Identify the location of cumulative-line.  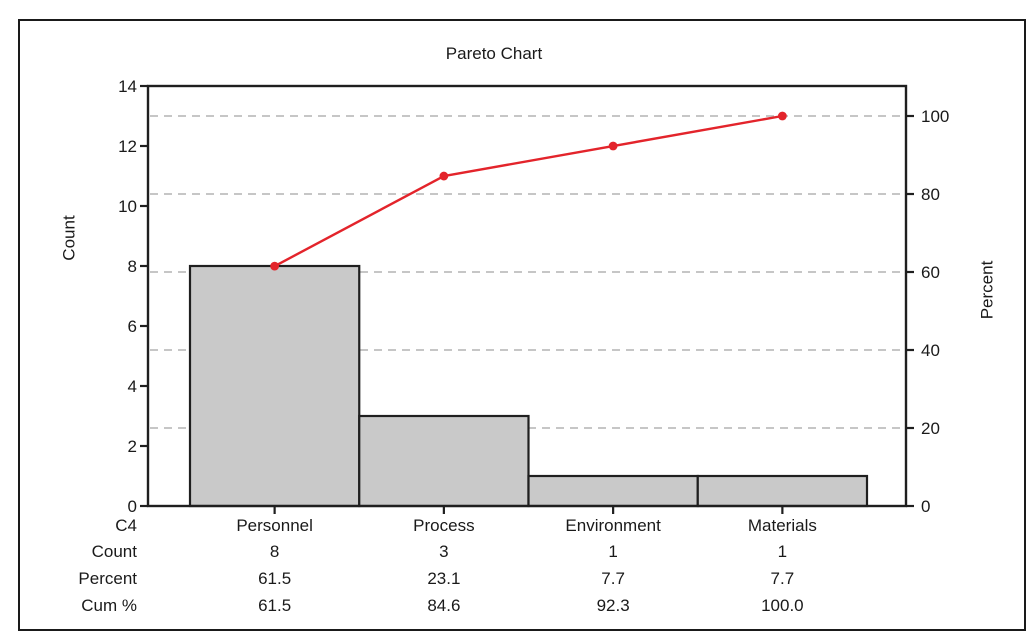
(528, 191).